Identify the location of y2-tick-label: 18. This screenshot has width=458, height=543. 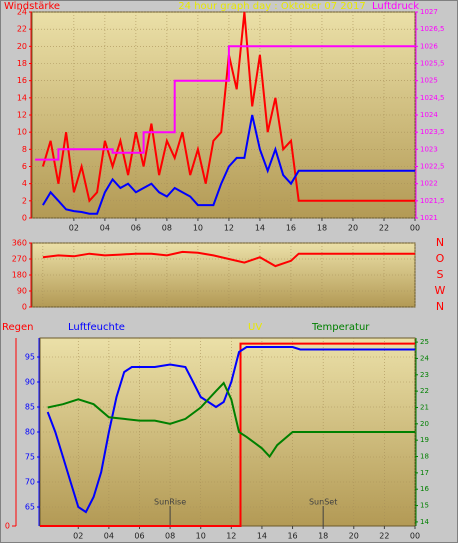
(424, 457).